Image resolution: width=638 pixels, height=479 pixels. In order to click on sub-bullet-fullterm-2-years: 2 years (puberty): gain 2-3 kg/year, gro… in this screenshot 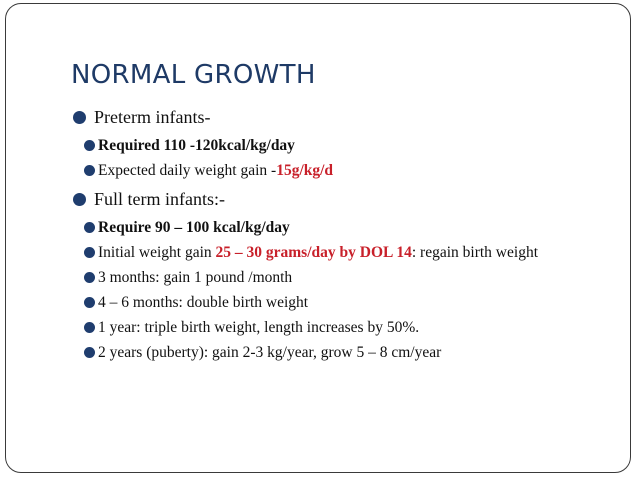, I will do `click(348, 353)`.